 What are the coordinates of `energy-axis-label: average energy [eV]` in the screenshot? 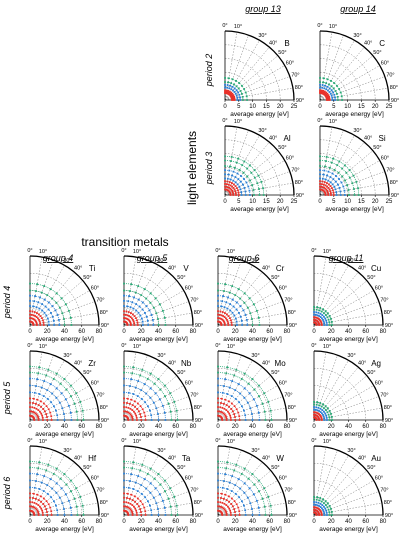 It's located at (64, 339).